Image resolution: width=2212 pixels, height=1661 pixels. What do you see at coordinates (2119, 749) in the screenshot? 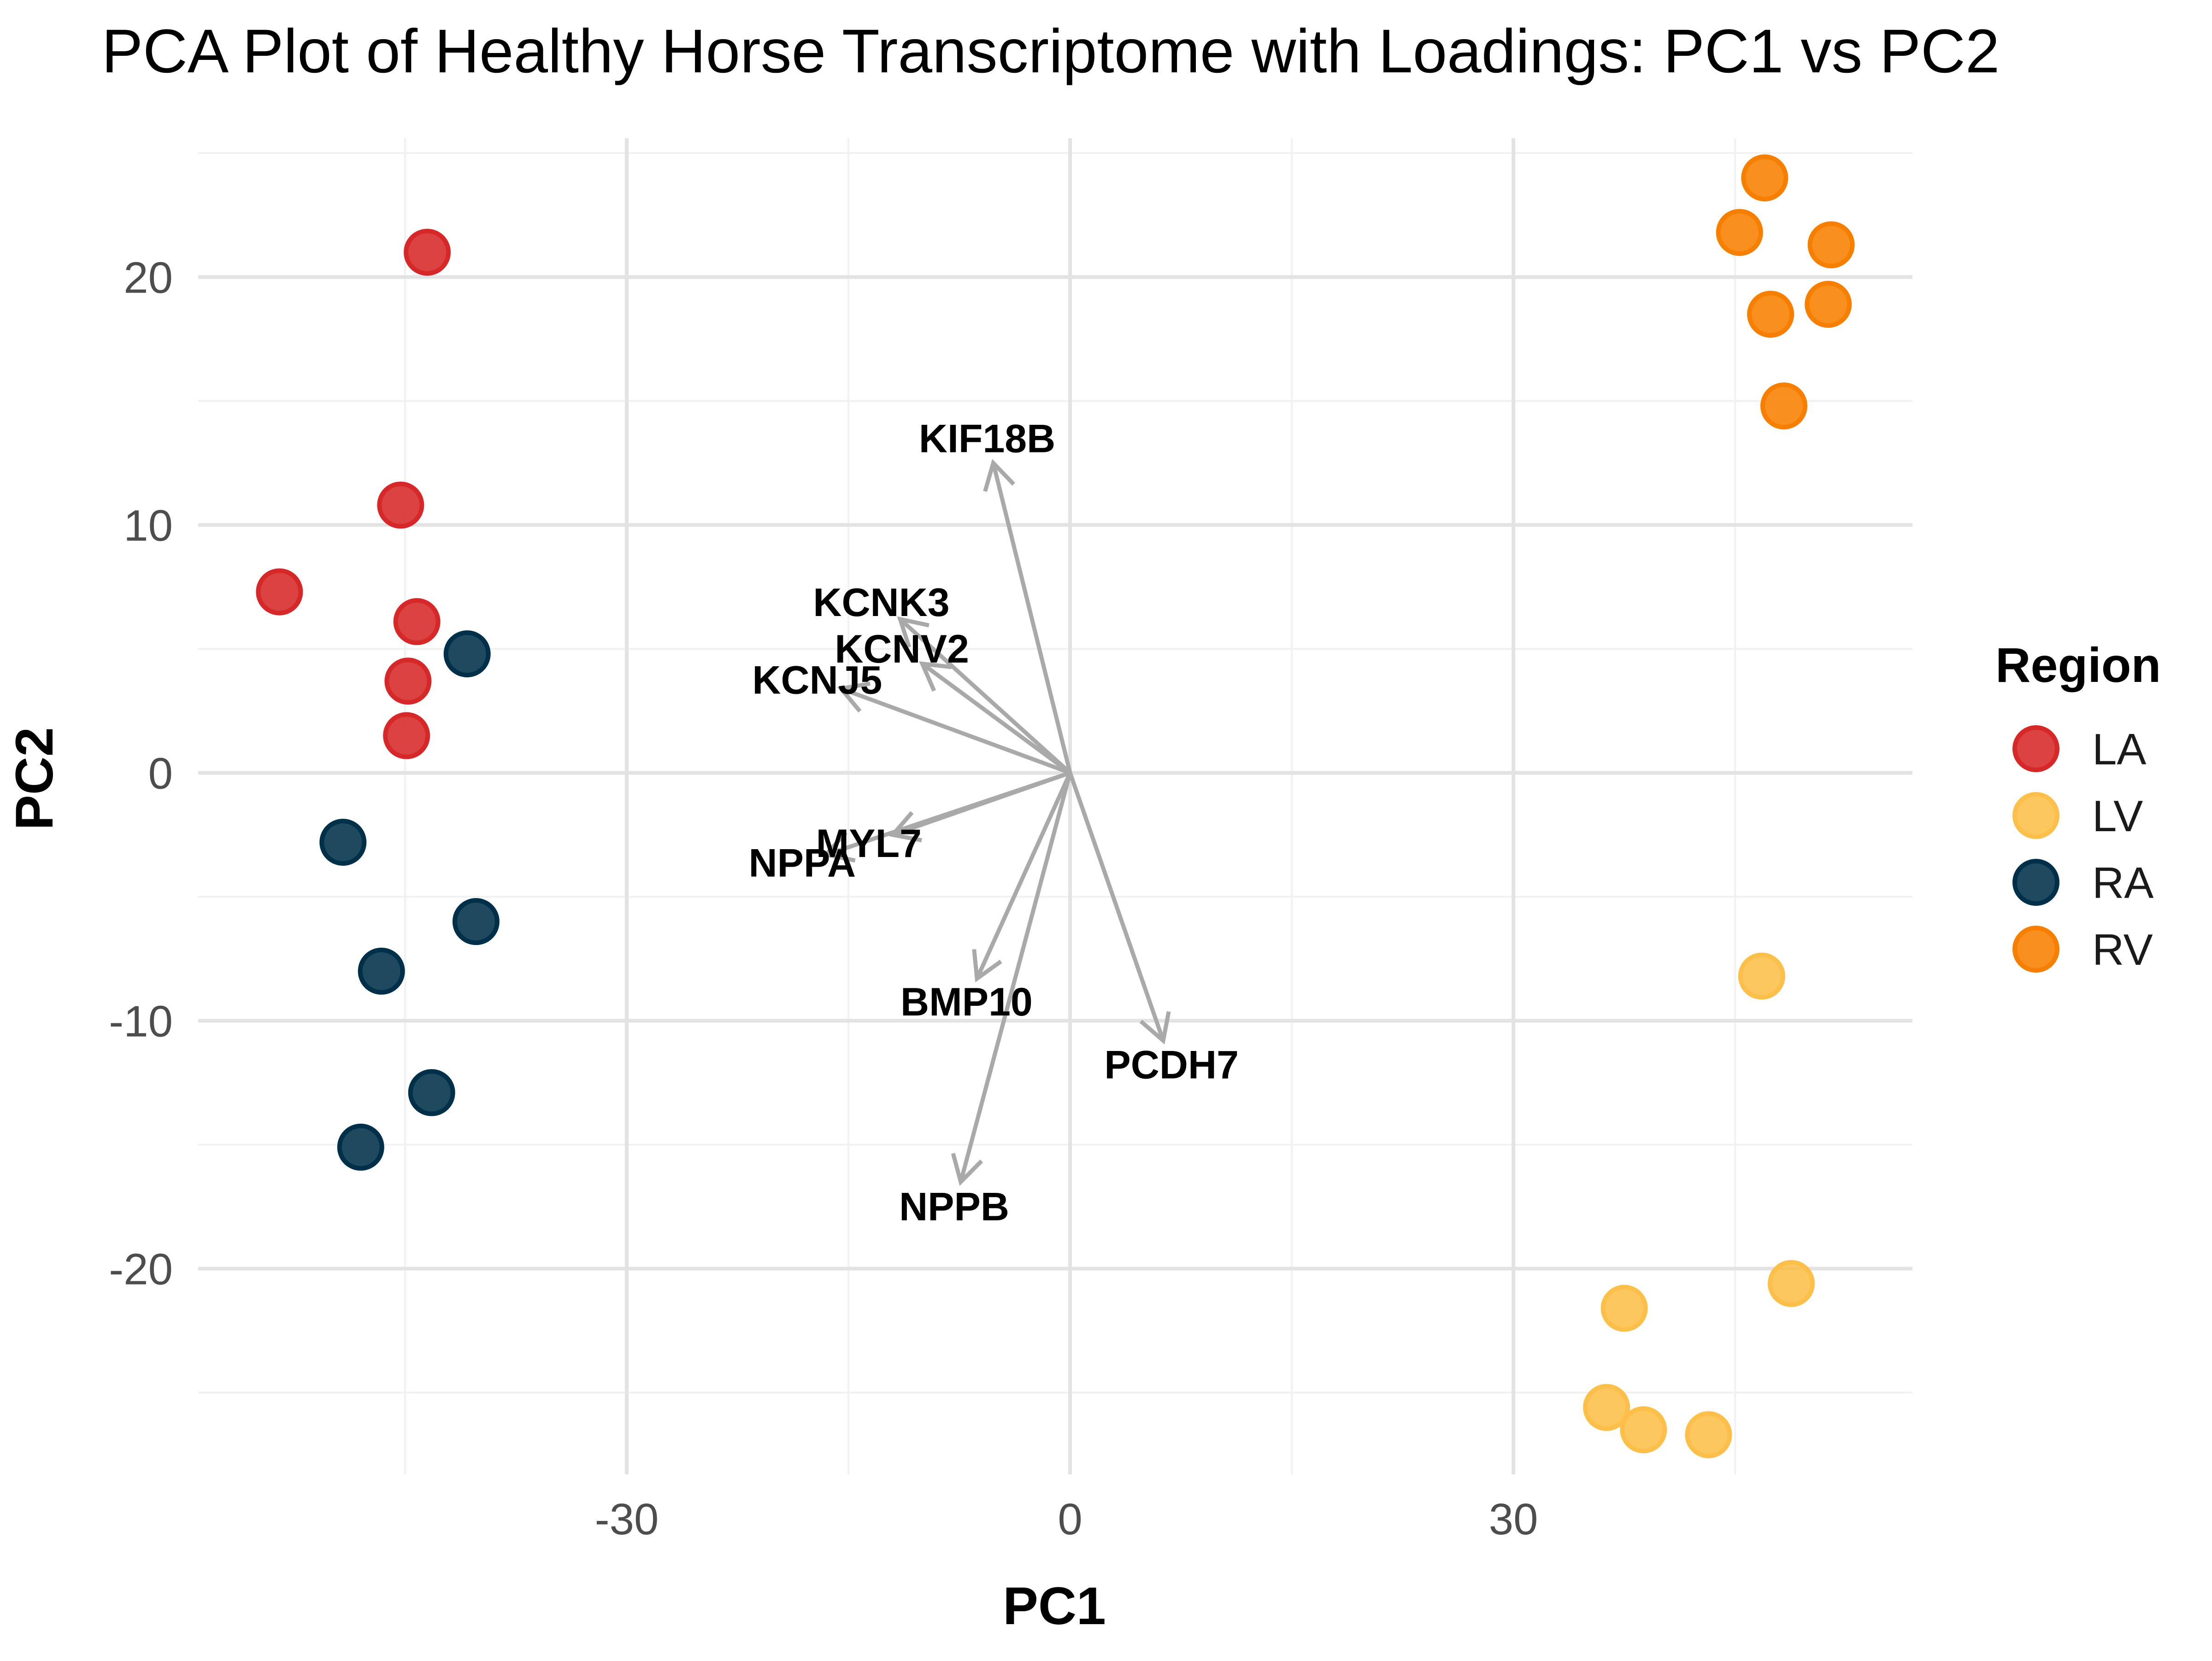
I see `legend-label-la: LA` at bounding box center [2119, 749].